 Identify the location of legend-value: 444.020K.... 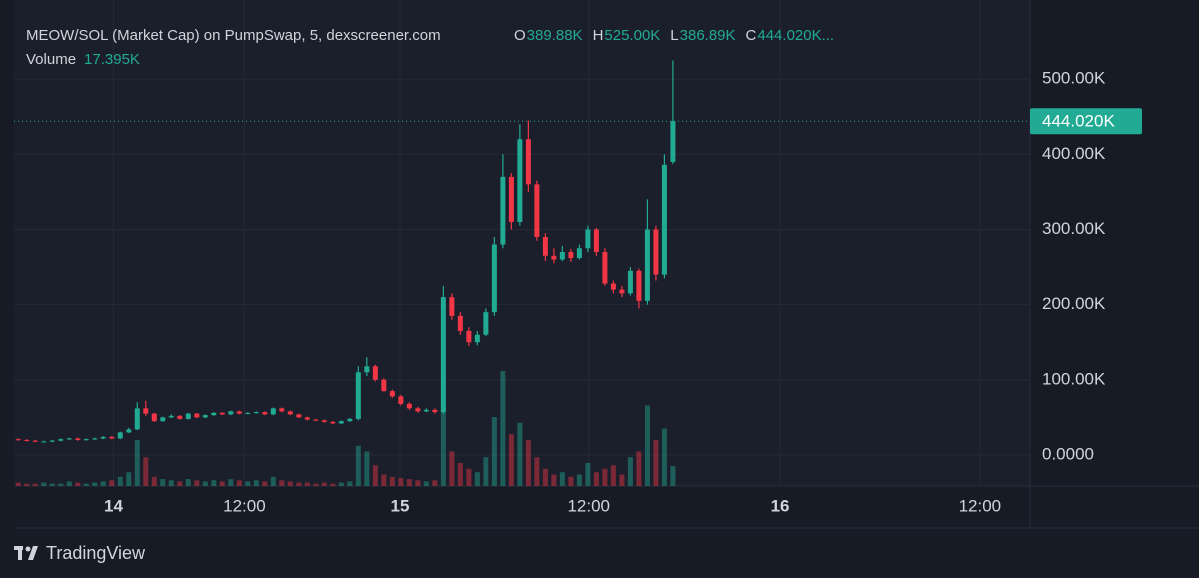
(795, 35).